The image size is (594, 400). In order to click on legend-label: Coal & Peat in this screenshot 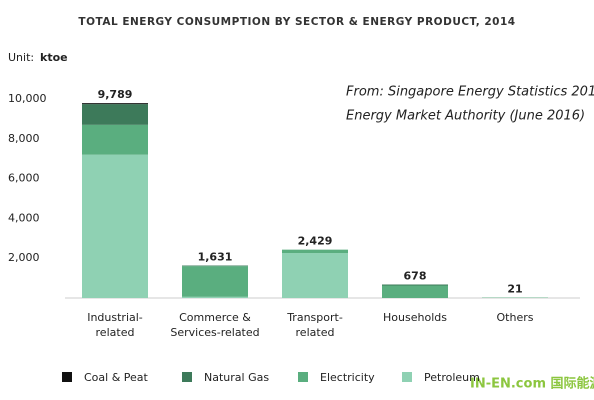, I will do `click(116, 377)`.